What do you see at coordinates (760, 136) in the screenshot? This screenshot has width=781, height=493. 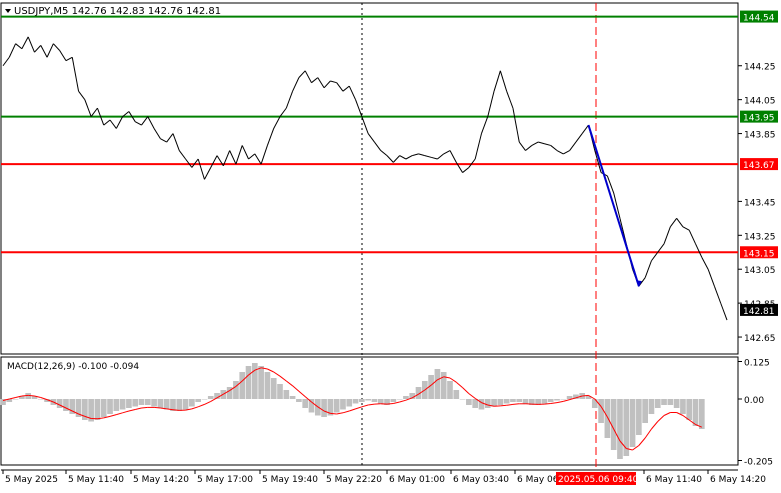 I see `price-tick-label: 143.85` at bounding box center [760, 136].